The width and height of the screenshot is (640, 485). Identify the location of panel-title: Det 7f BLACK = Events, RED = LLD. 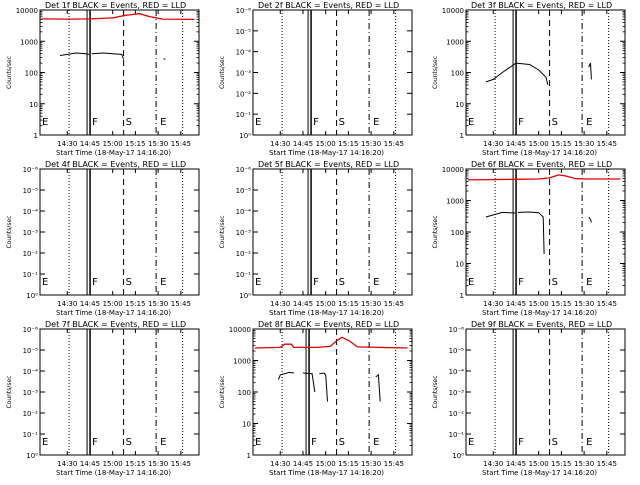
(115, 324).